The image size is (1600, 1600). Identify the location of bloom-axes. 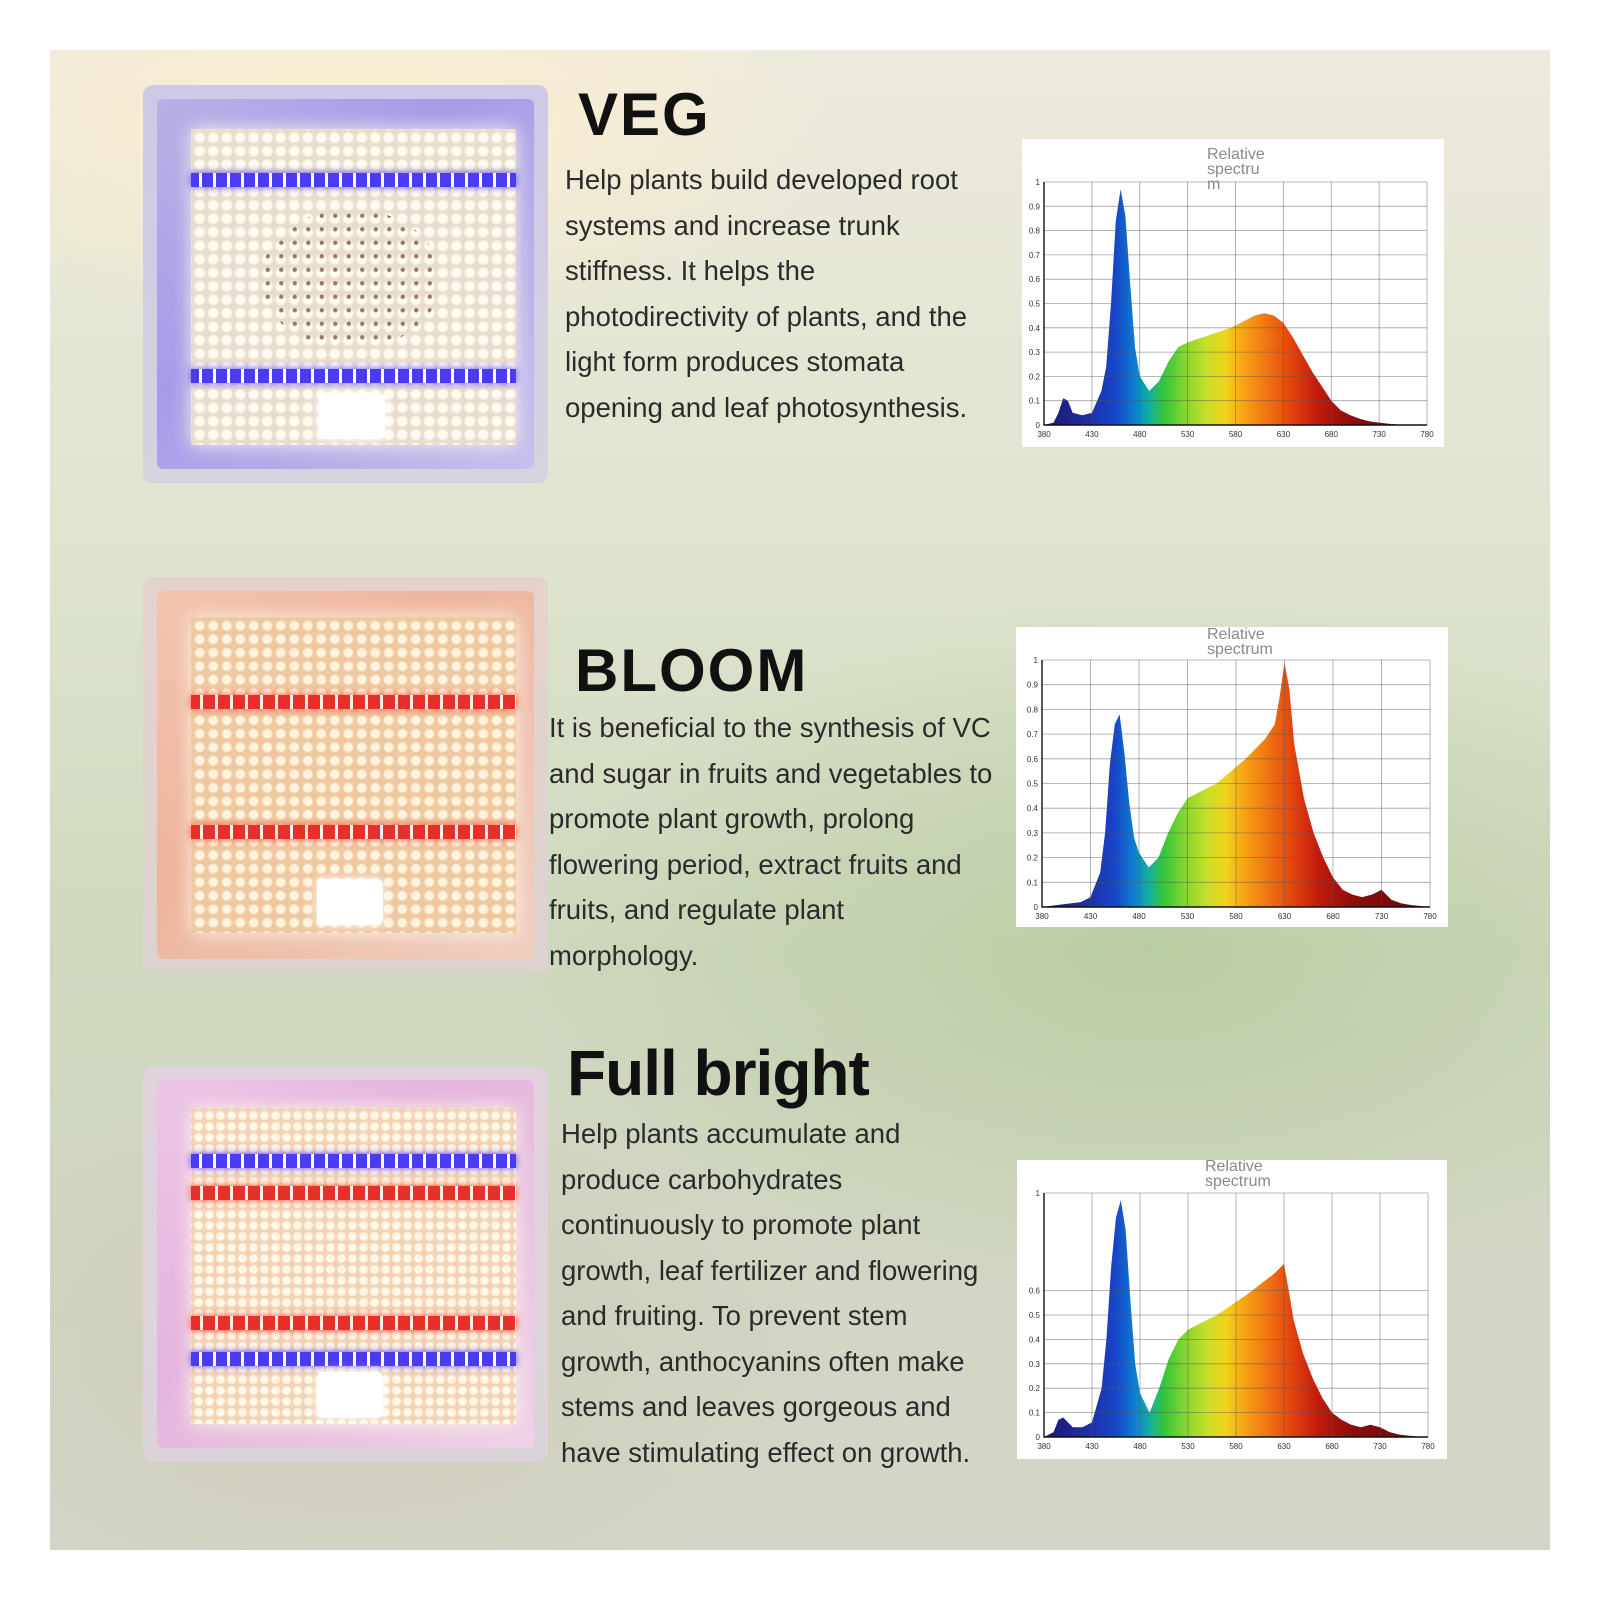
(1235, 784).